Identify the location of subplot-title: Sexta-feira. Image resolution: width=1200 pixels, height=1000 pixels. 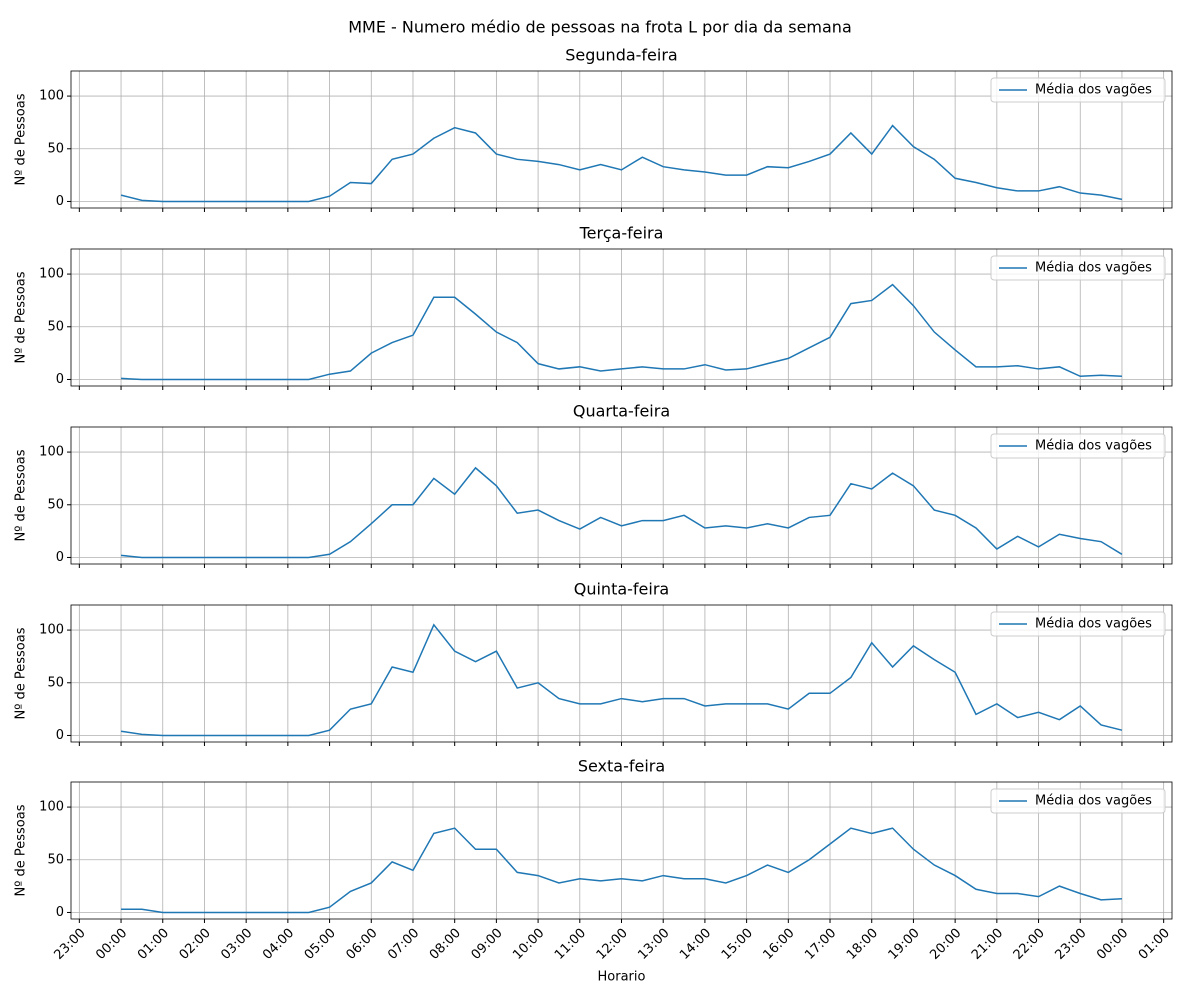
(621, 766).